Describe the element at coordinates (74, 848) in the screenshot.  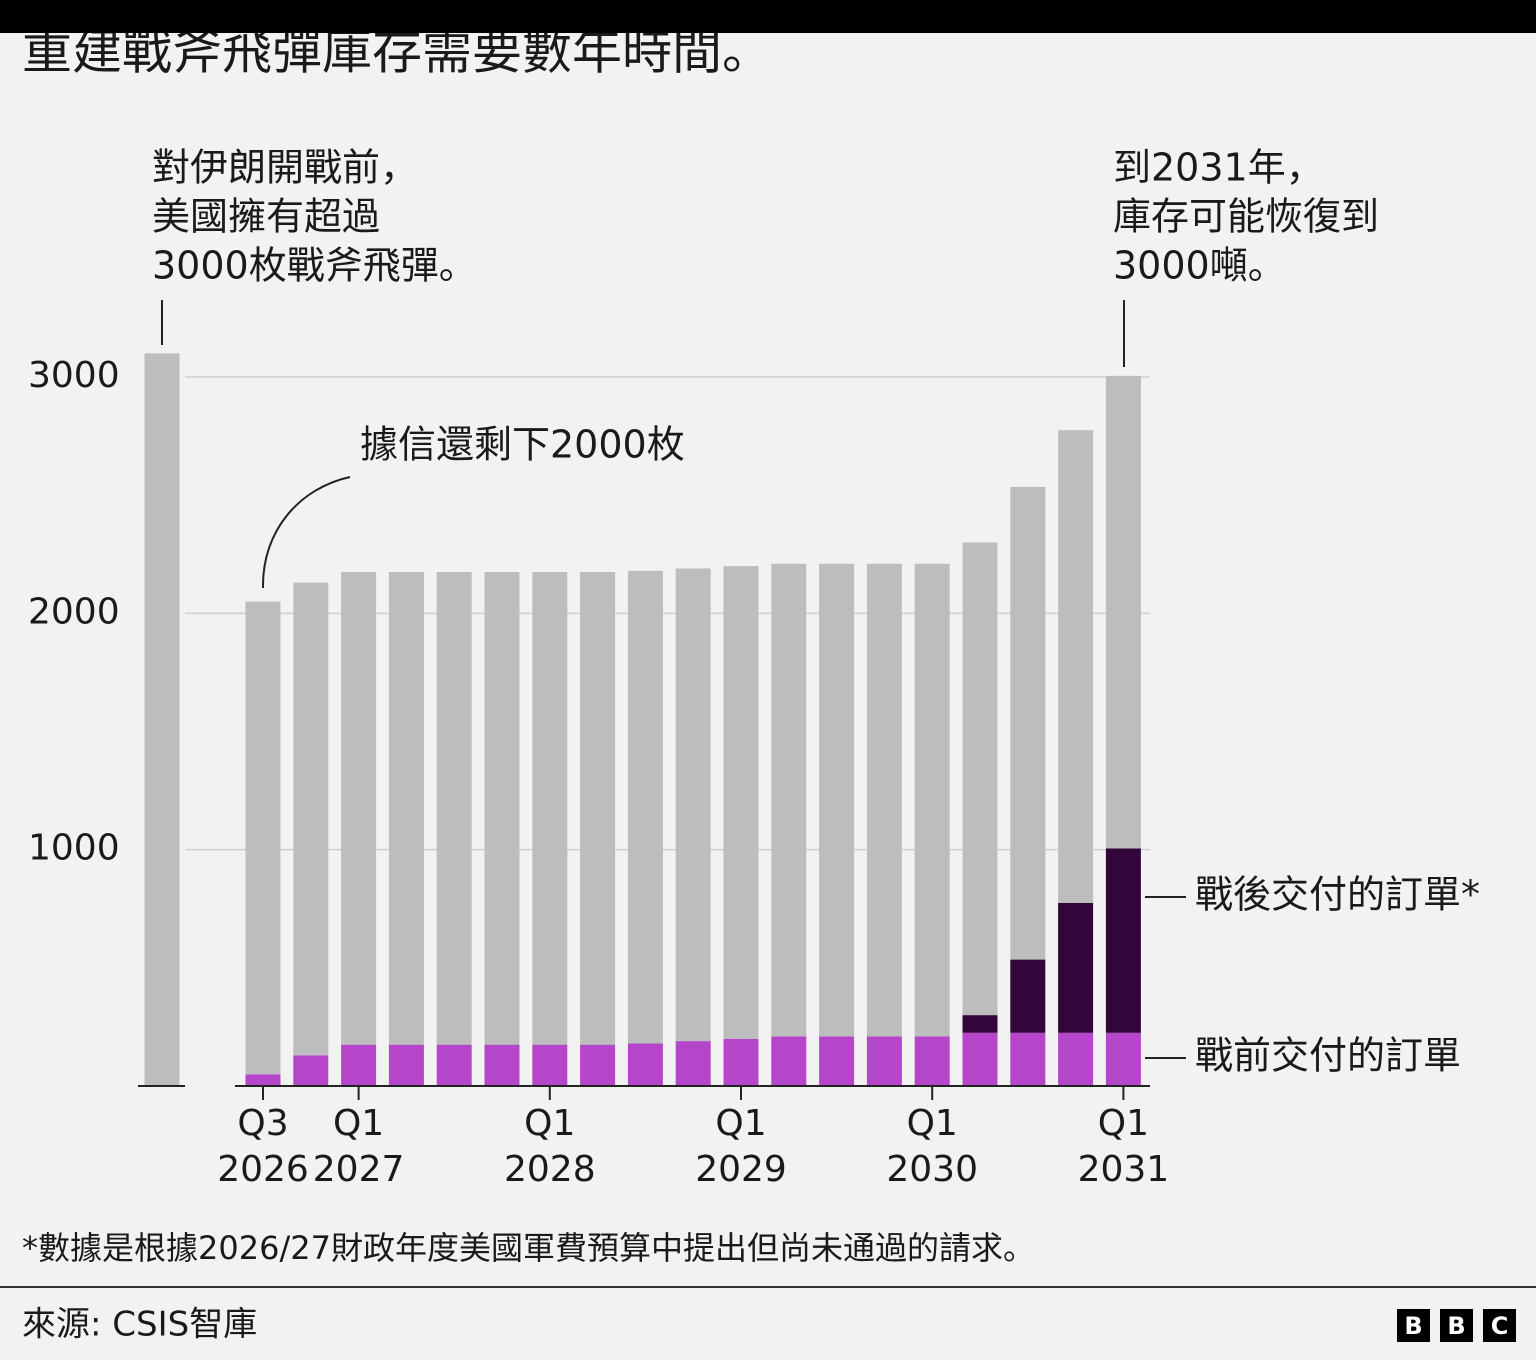
I see `y-tick-label: 1000` at that location.